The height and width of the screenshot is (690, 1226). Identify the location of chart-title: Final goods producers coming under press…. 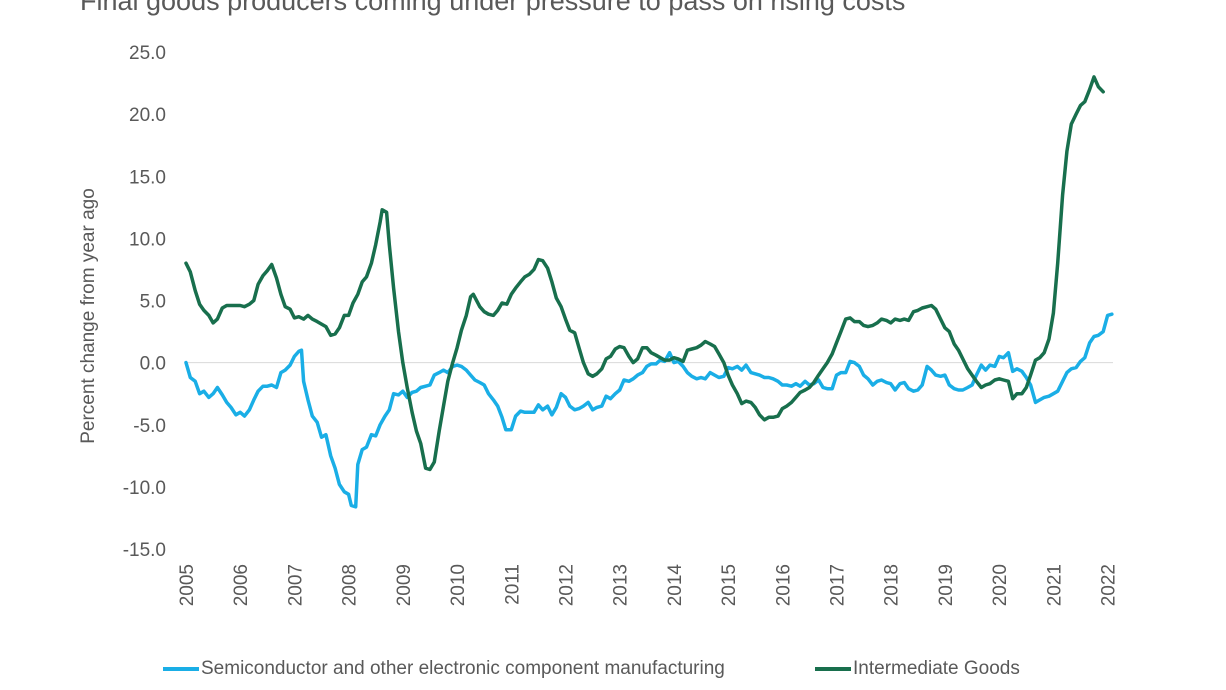
(493, 8).